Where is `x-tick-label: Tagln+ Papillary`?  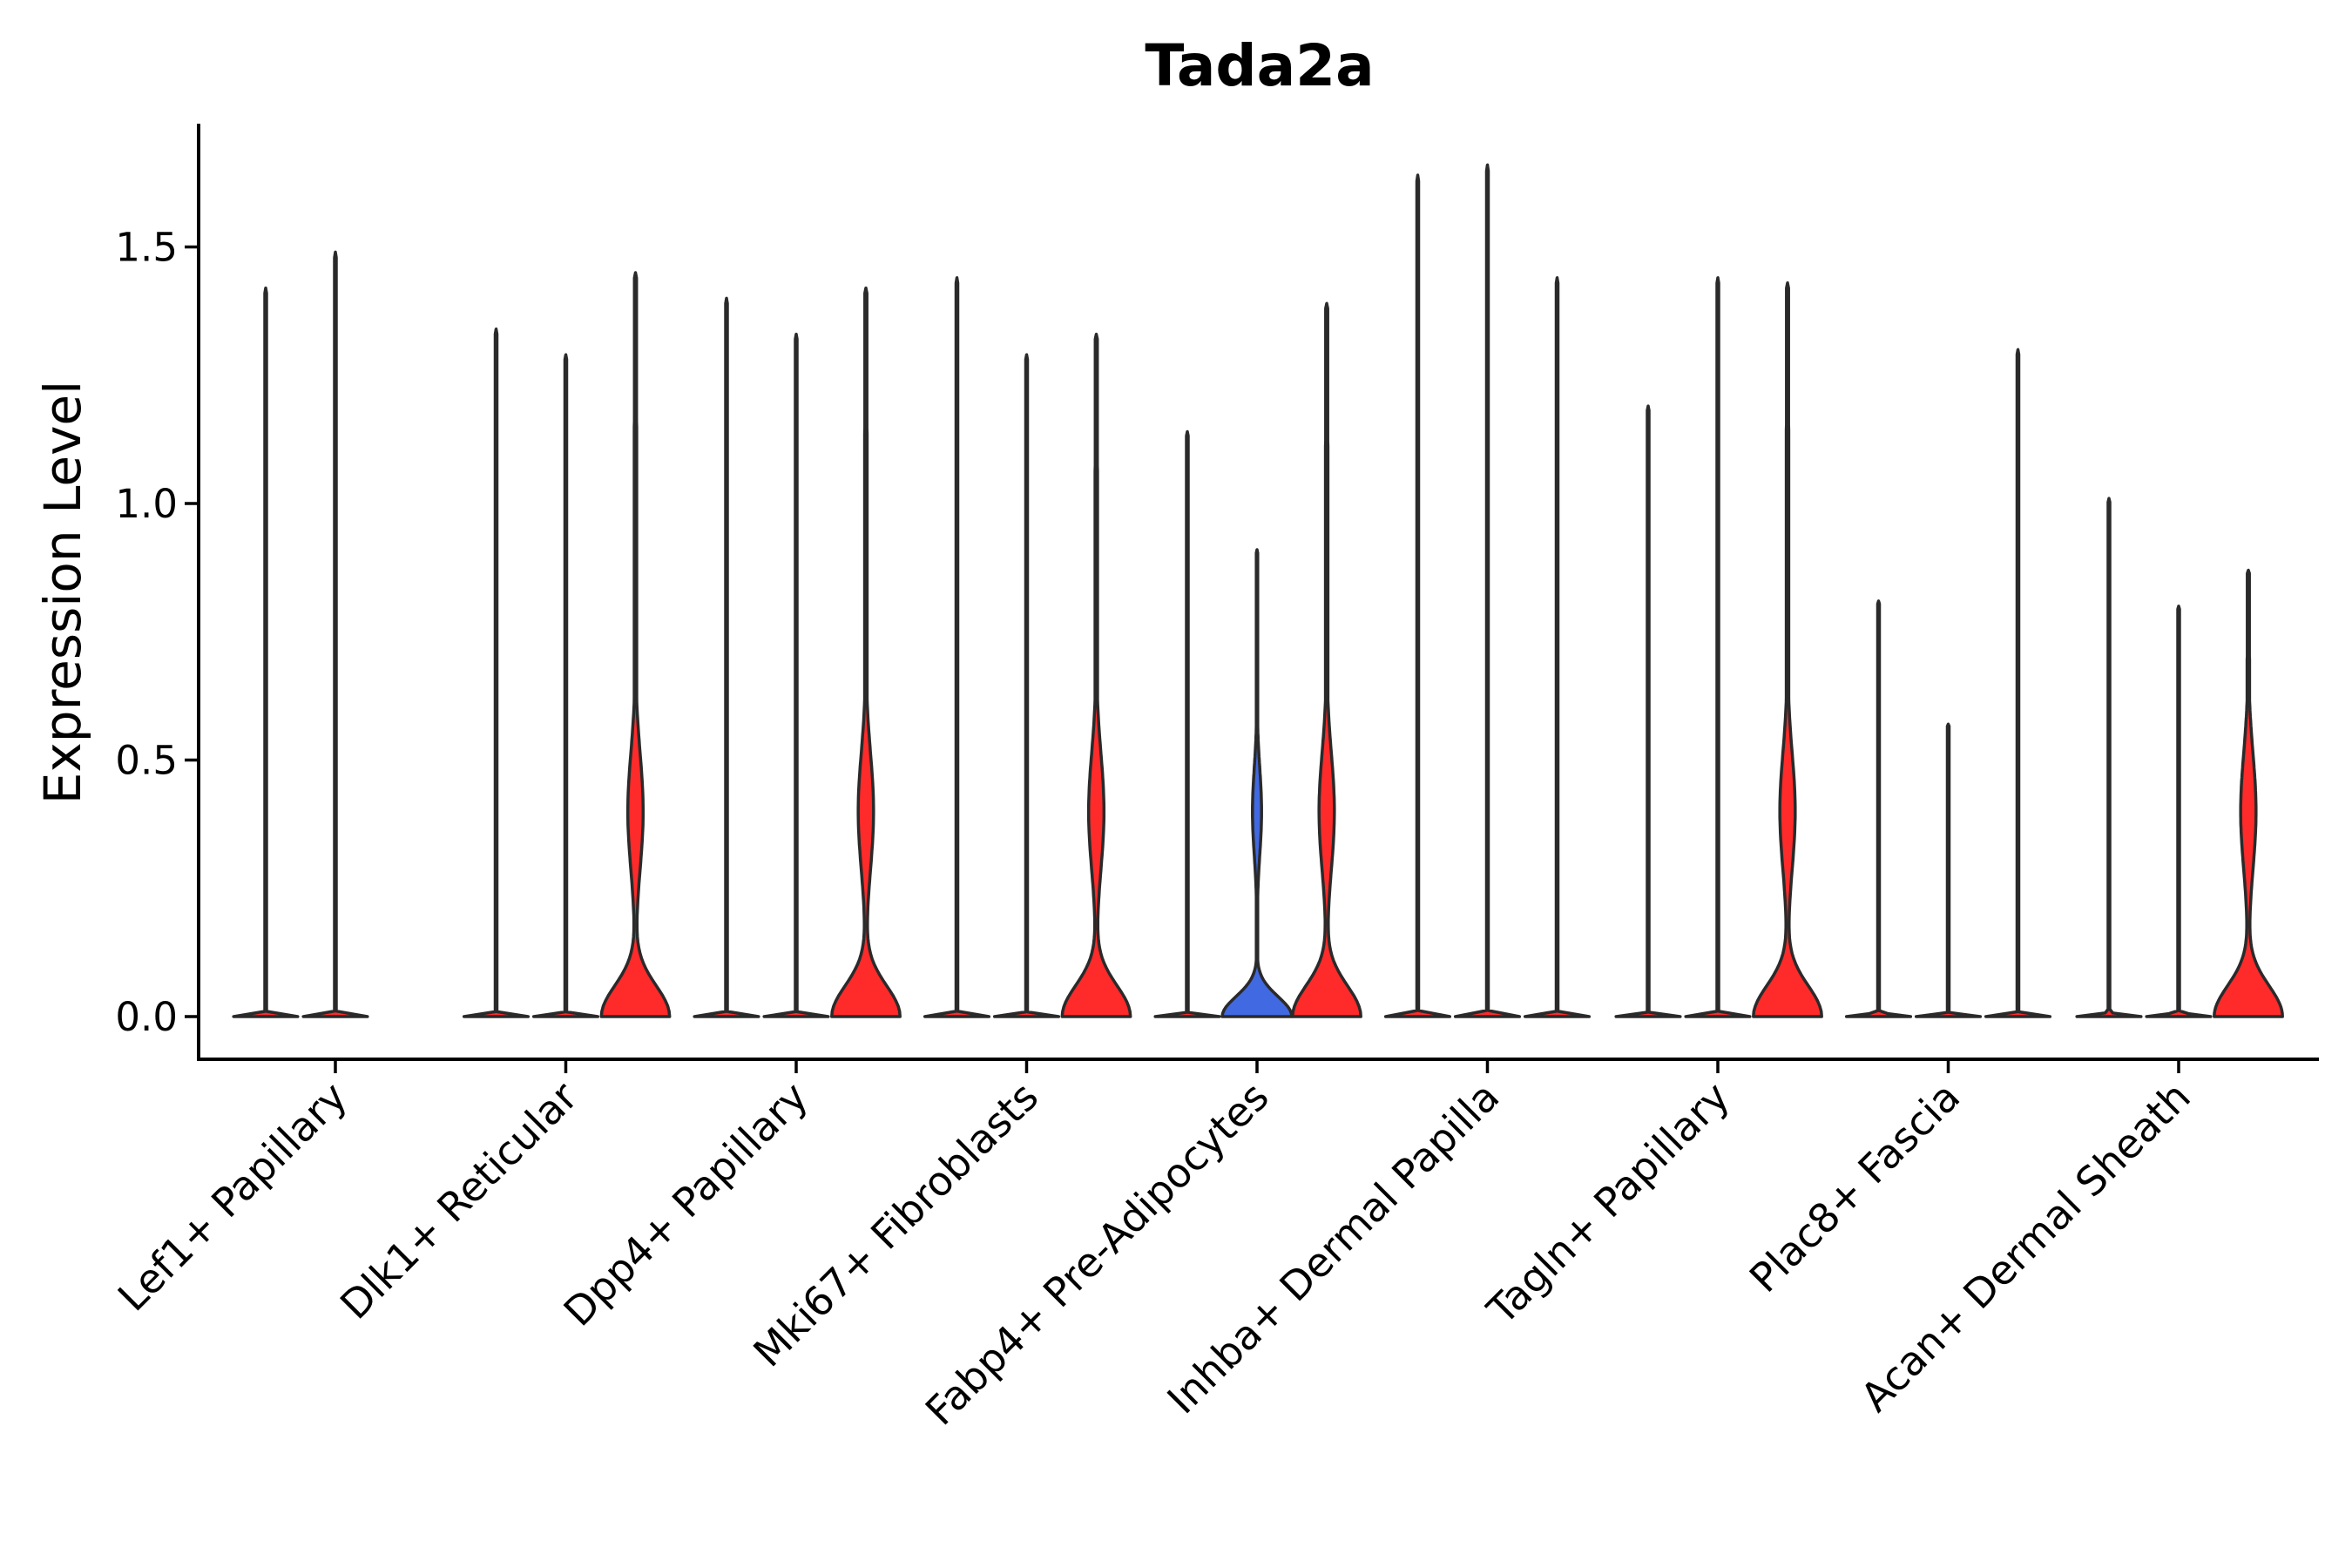
x-tick-label: Tagln+ Papillary is located at coordinates (1608, 1204).